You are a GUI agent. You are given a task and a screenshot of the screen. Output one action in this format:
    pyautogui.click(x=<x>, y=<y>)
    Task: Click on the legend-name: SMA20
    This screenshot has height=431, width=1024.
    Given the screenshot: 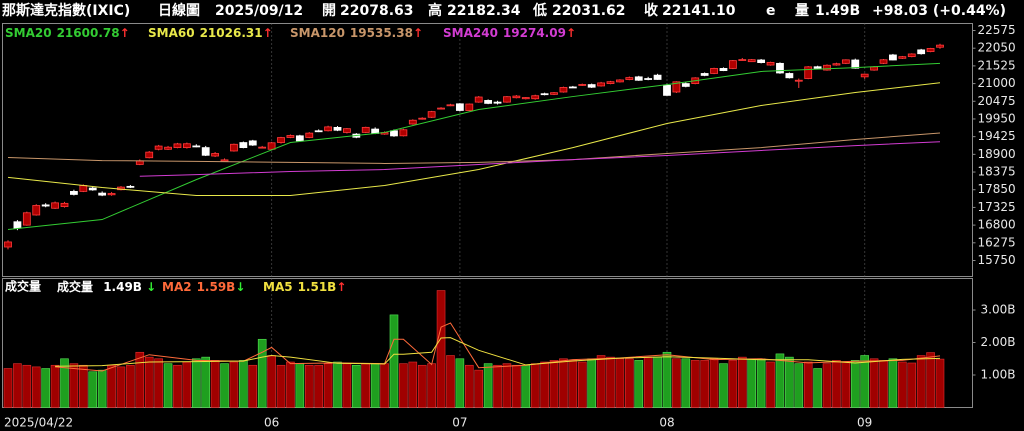 What is the action you would take?
    pyautogui.click(x=28, y=33)
    